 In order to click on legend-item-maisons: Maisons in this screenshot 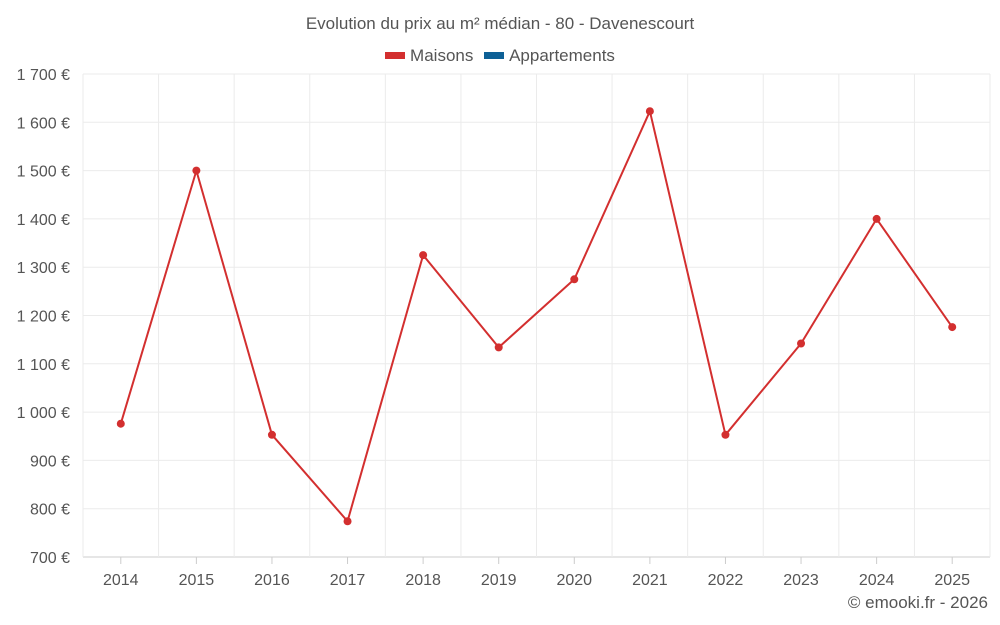, I will do `click(429, 56)`.